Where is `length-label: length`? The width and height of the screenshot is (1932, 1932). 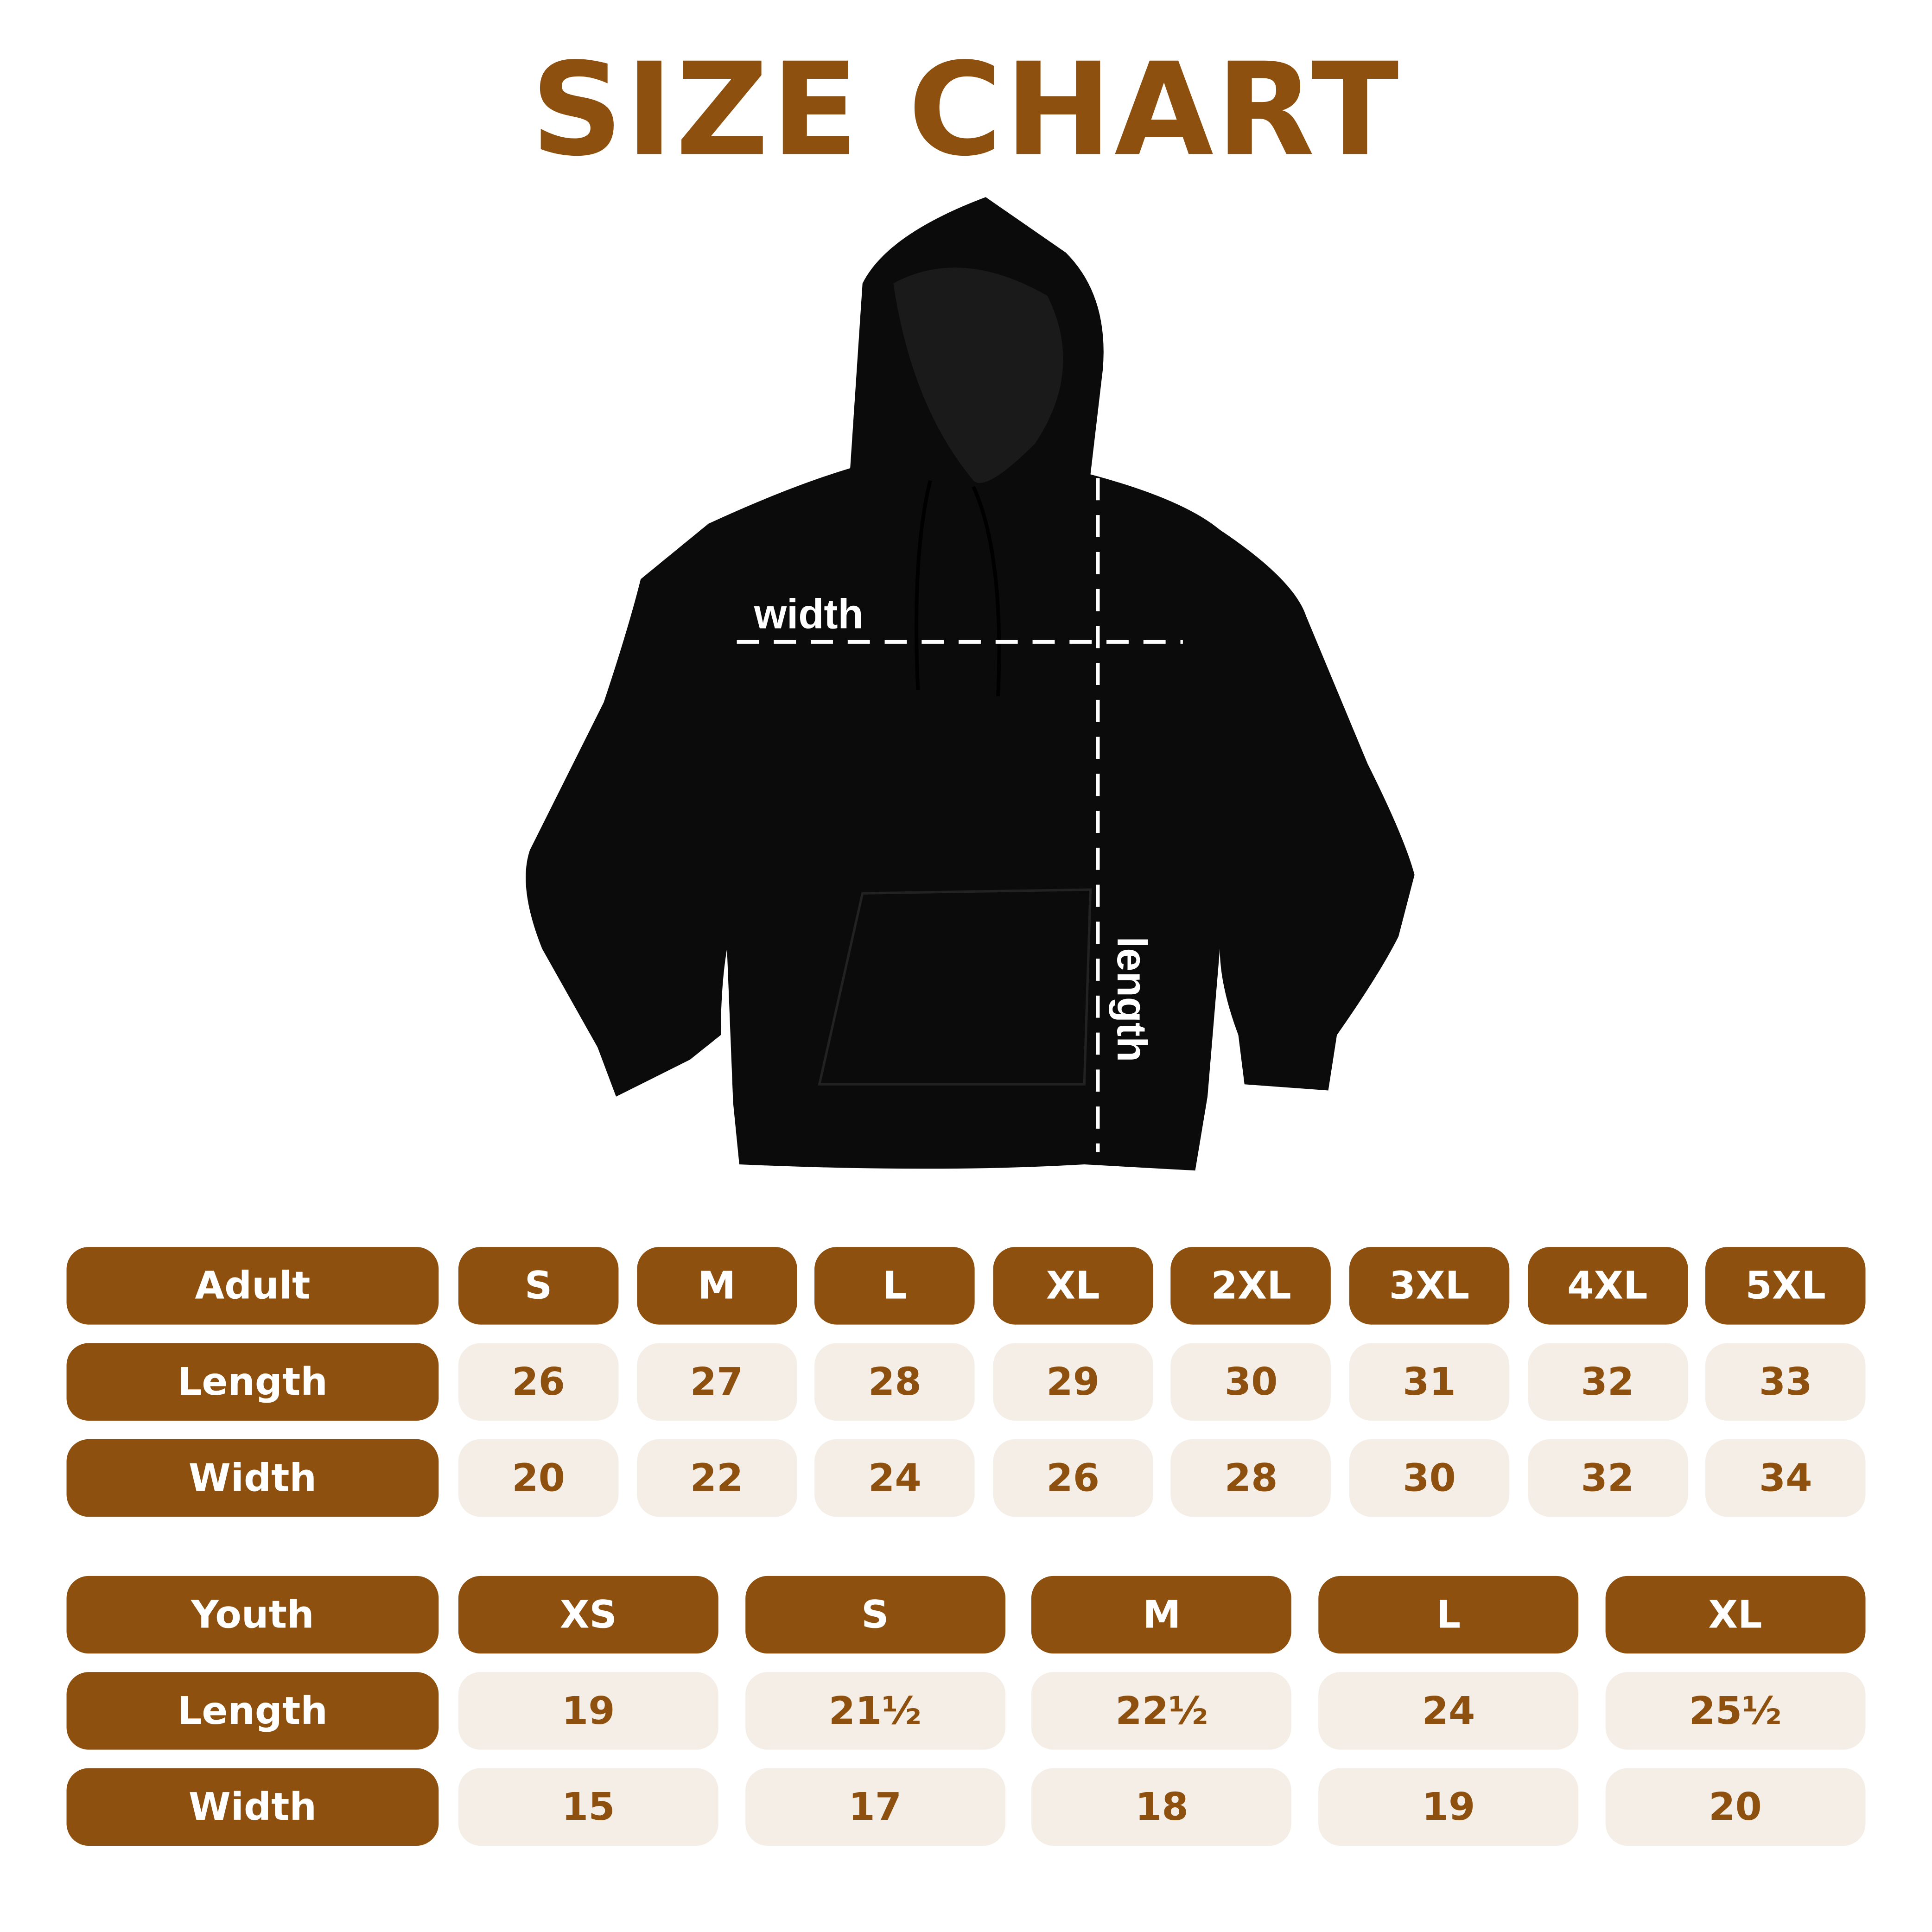
length-label: length is located at coordinates (1131, 999).